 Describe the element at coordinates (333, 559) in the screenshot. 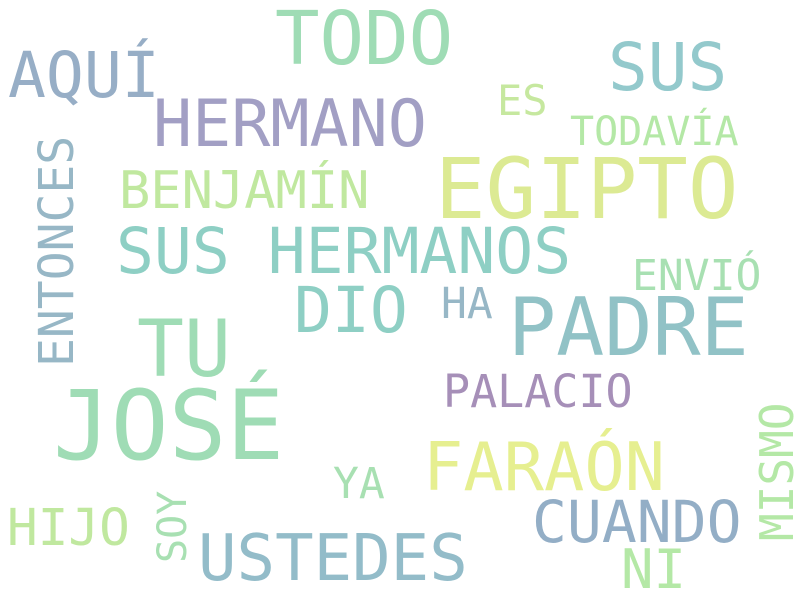

I see `word-ustedes: USTEDES` at that location.